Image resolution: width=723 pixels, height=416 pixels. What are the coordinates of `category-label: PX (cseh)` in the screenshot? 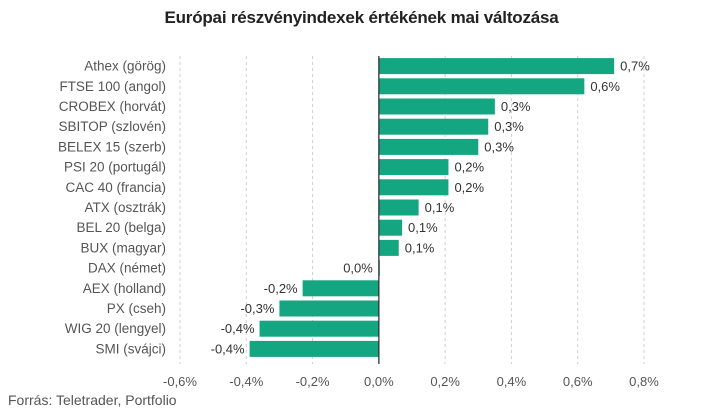 It's located at (136, 308).